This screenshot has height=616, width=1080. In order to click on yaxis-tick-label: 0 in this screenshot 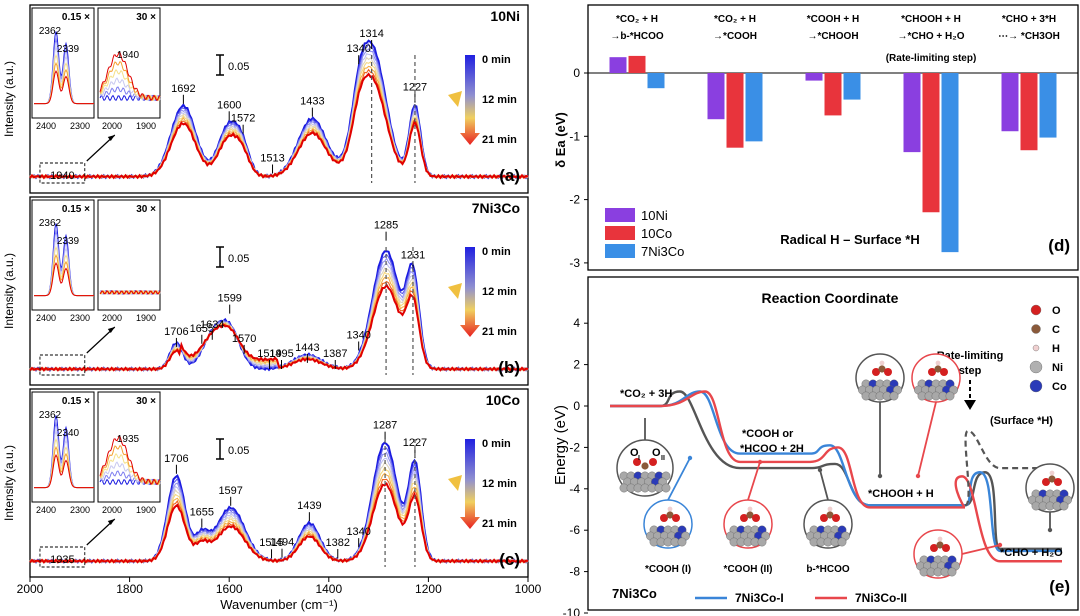, I will do `click(576, 406)`.